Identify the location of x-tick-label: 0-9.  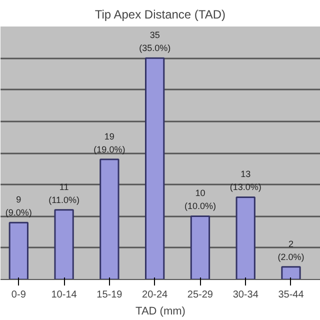
(18, 295).